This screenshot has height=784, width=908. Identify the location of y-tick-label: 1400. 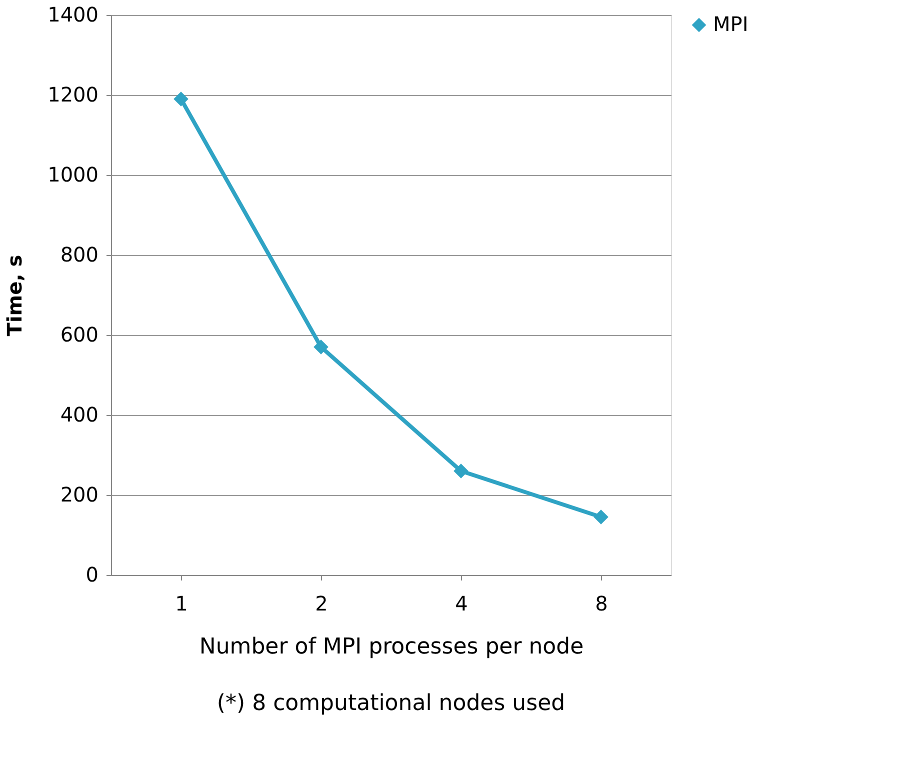
(73, 14).